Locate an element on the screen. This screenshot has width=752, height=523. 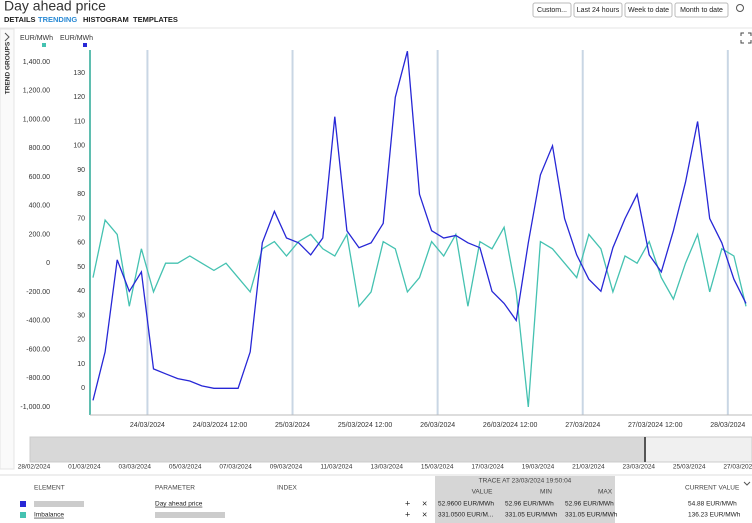
x-tick-label: 25/03/2024 12:00 is located at coordinates (365, 425).